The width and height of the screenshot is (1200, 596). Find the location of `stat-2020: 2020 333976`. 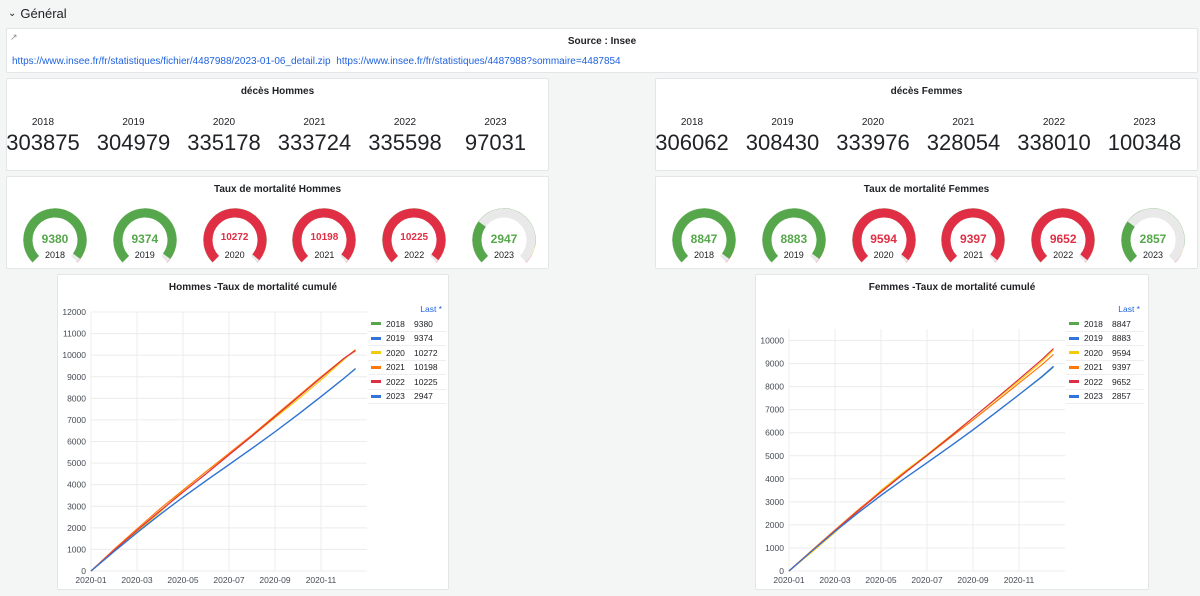

stat-2020: 2020 333976 is located at coordinates (873, 136).